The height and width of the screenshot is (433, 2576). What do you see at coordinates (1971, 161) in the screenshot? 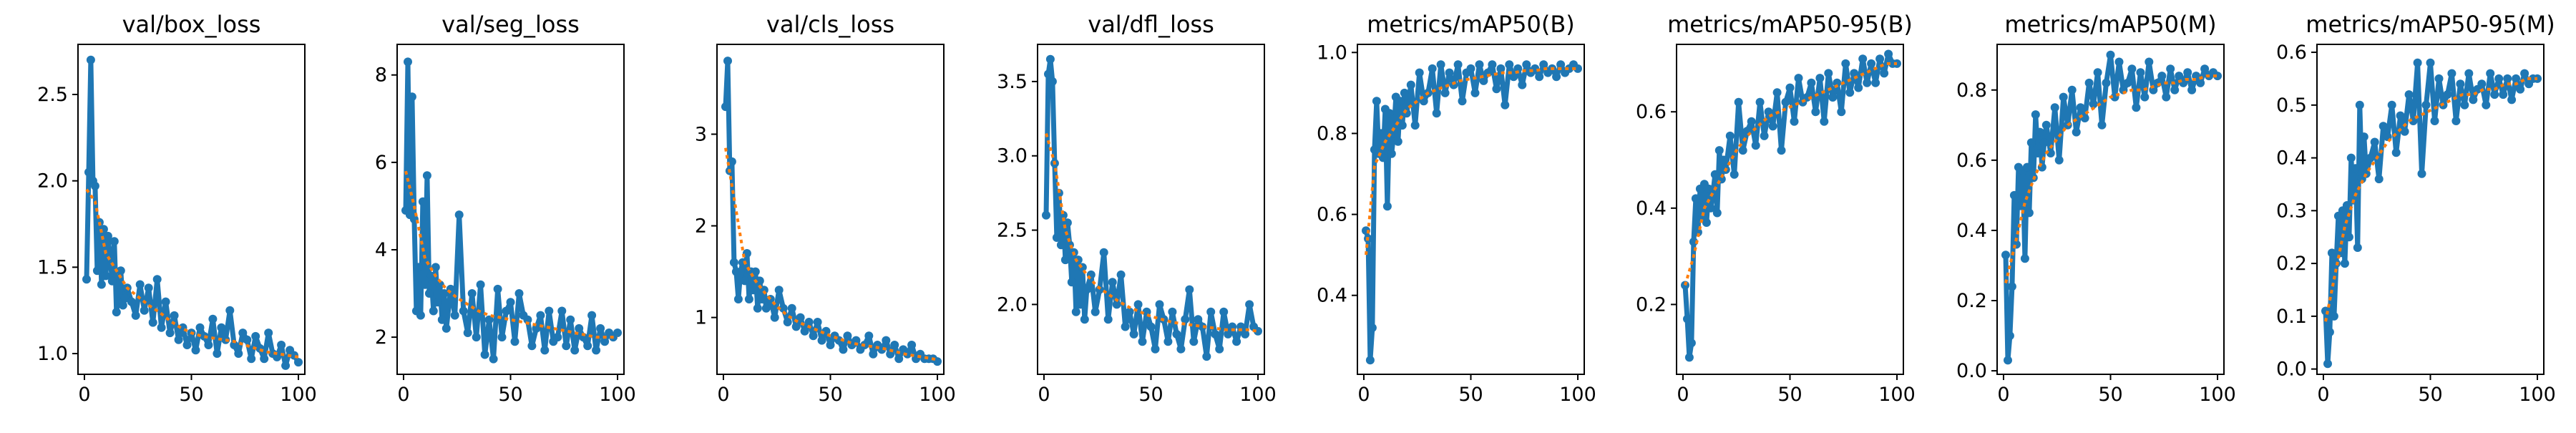
I see `y-tick-label: 0.6` at bounding box center [1971, 161].